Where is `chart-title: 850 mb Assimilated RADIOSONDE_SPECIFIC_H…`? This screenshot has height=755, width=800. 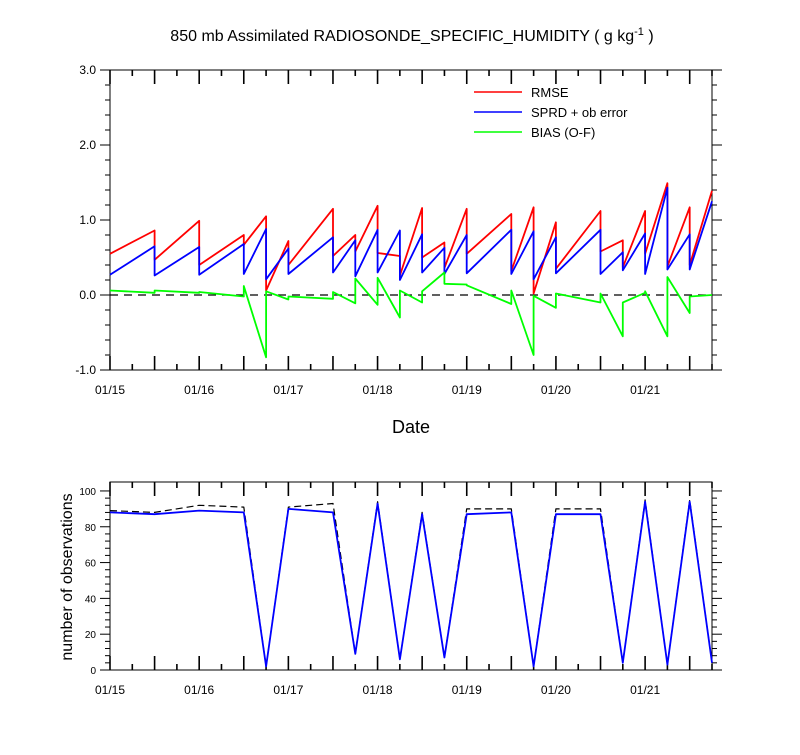 chart-title: 850 mb Assimilated RADIOSONDE_SPECIFIC_H… is located at coordinates (411, 35).